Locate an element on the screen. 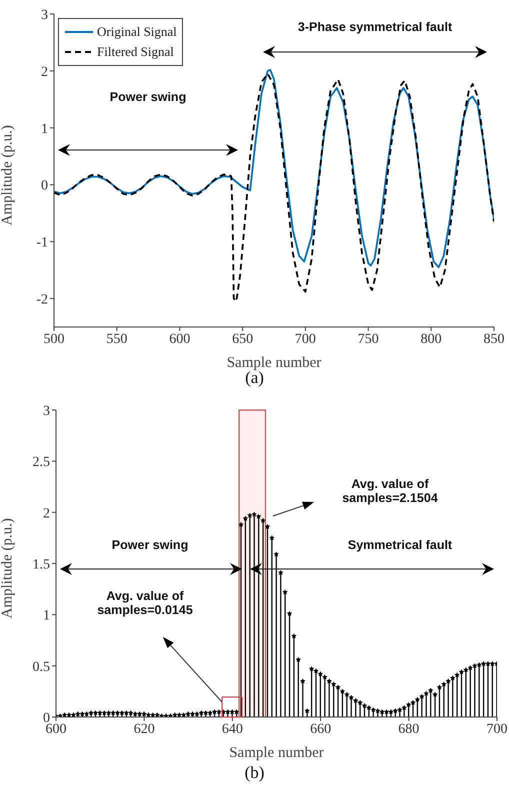 The width and height of the screenshot is (509, 794). x-tick-label: 620 is located at coordinates (144, 729).